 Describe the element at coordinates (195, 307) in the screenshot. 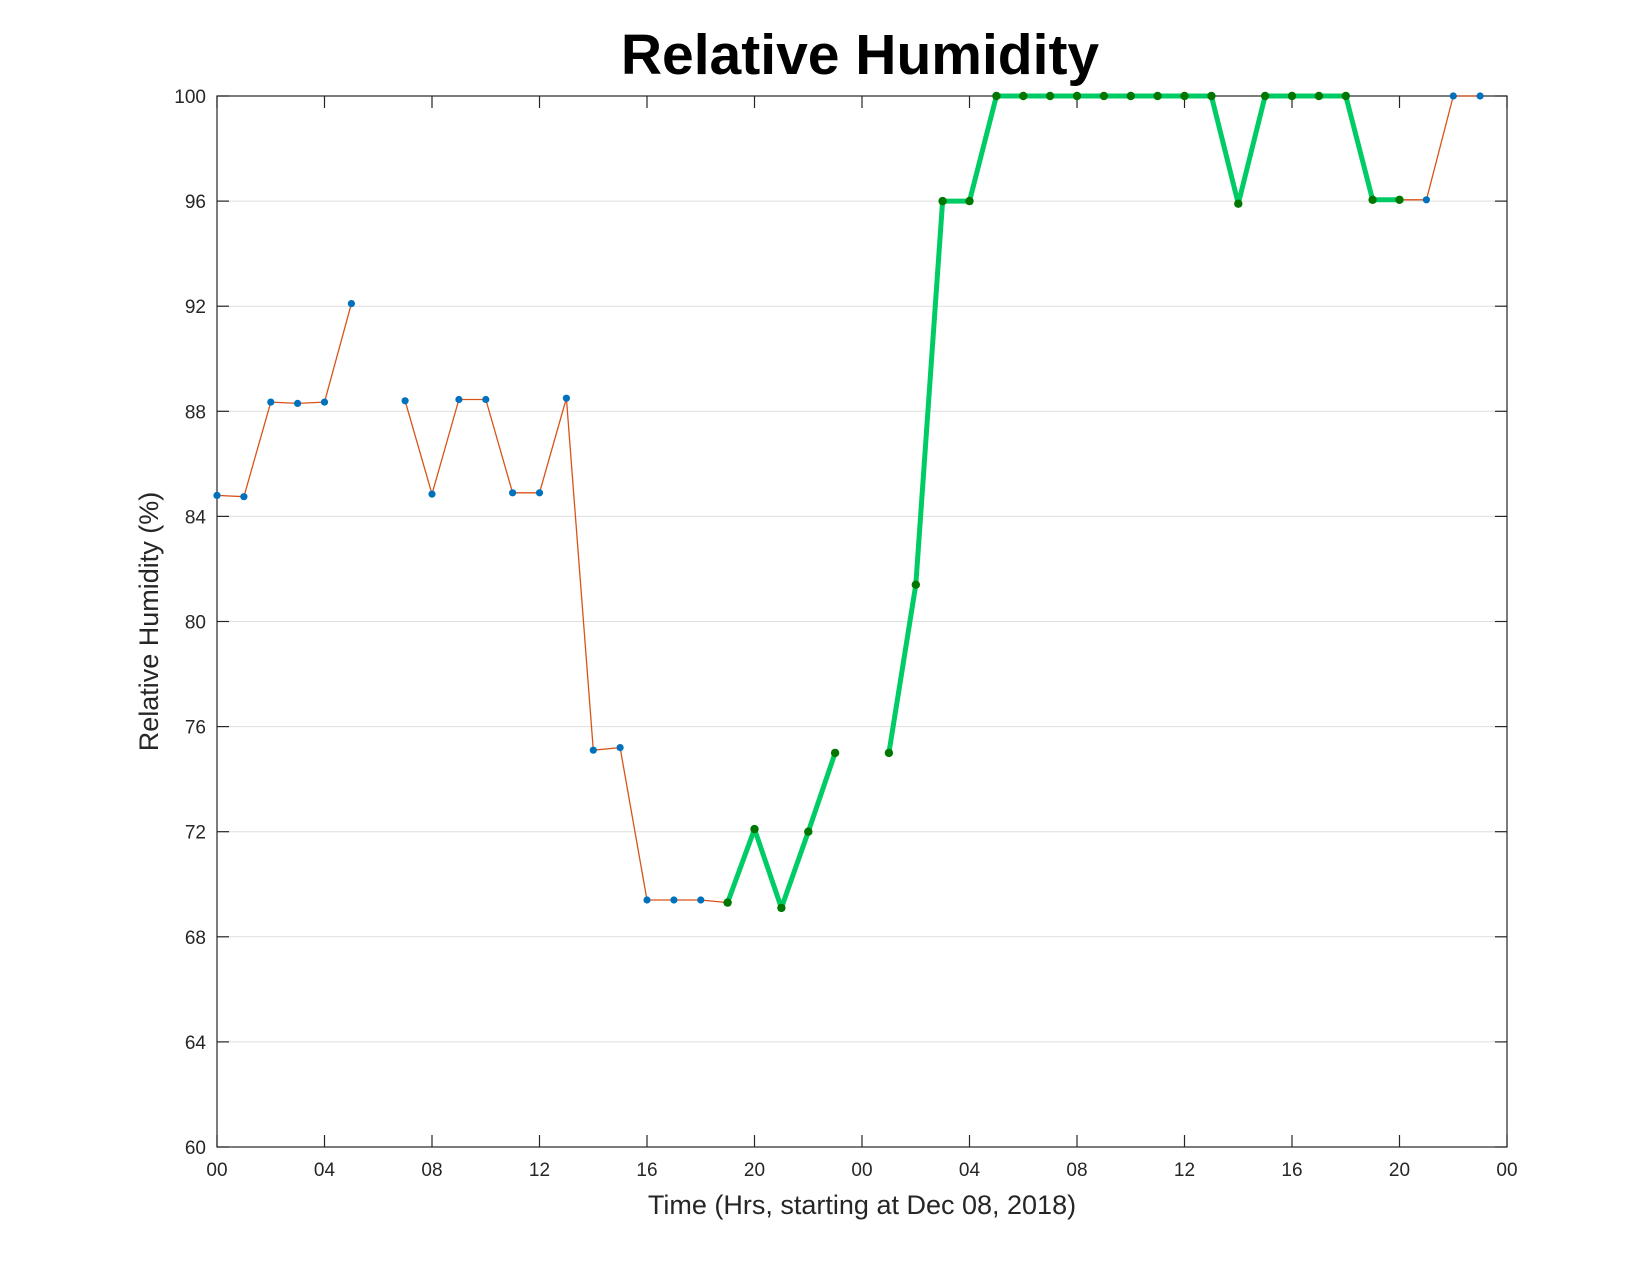

I see `y-tick-label: 92` at that location.